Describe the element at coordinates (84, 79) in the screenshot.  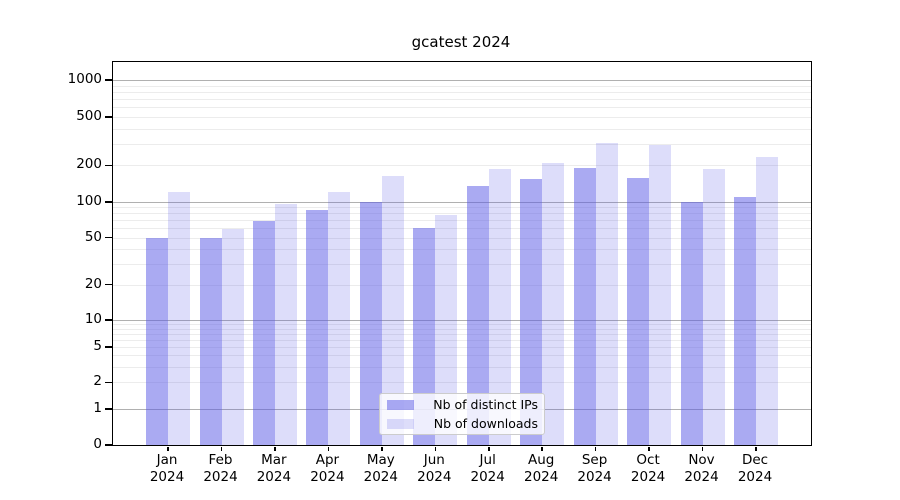
I see `y-tick-label: 1000` at that location.